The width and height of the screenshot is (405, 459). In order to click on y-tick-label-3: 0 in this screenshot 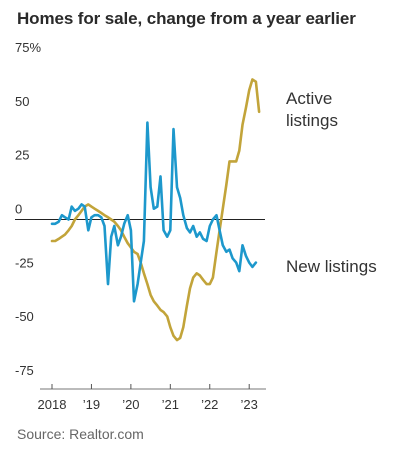, I will do `click(18, 209)`.